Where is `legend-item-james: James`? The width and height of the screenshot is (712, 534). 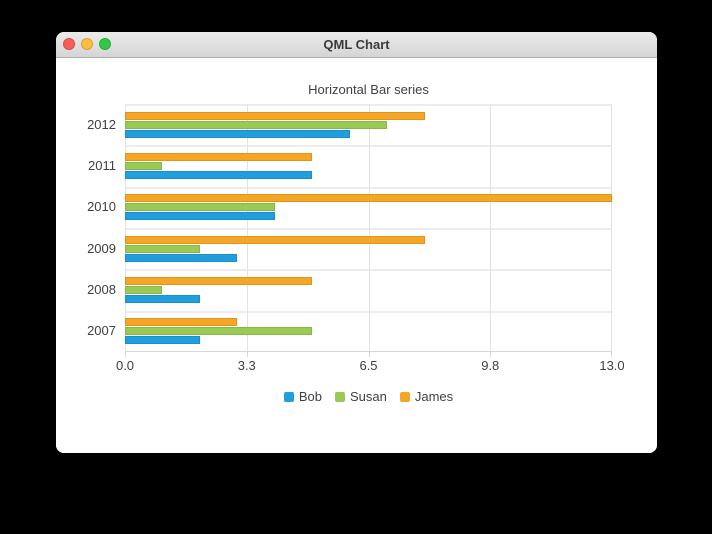
legend-item-james: James is located at coordinates (426, 396).